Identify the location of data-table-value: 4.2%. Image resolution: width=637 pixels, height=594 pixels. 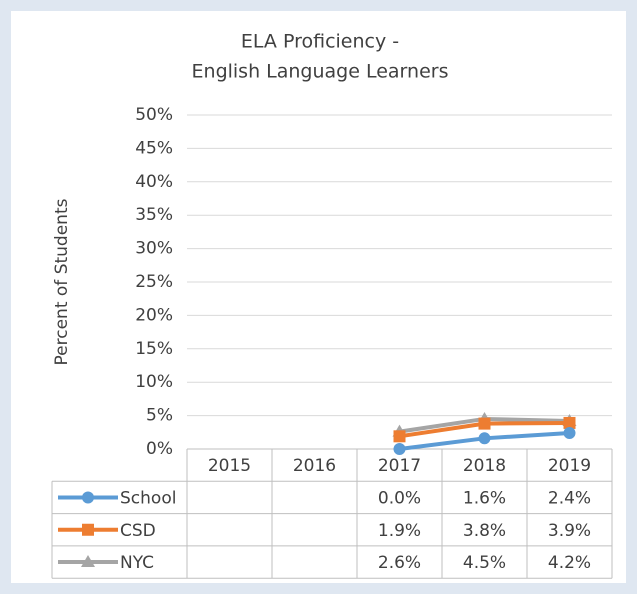
(569, 563).